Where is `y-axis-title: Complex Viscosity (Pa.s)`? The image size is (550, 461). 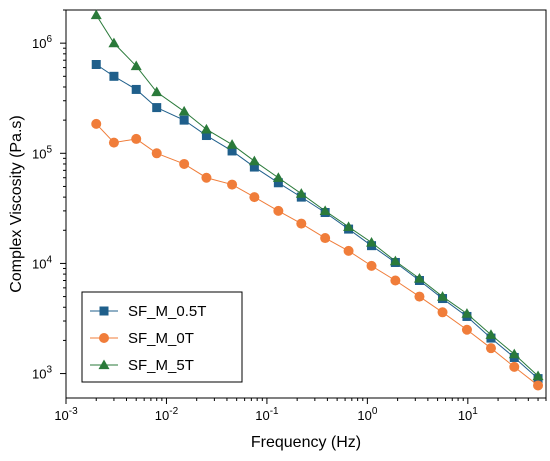 y-axis-title: Complex Viscosity (Pa.s) is located at coordinates (16, 204).